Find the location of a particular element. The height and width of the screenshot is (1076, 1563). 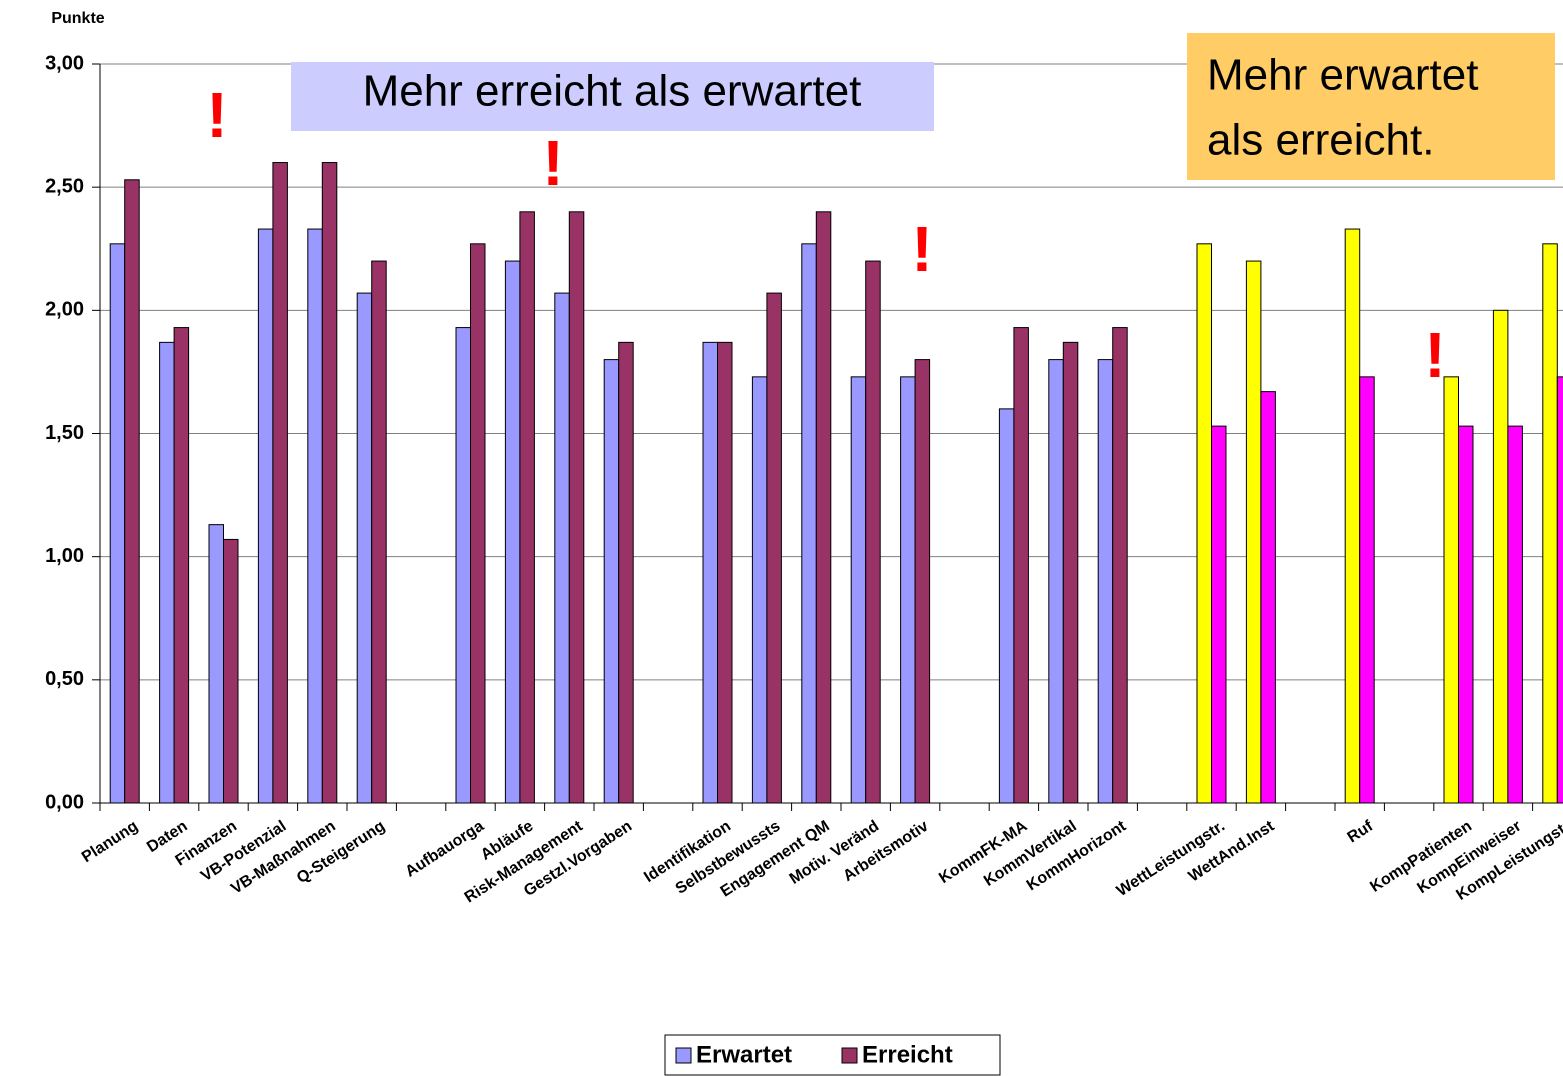

legend-label: Erreicht is located at coordinates (907, 1054).